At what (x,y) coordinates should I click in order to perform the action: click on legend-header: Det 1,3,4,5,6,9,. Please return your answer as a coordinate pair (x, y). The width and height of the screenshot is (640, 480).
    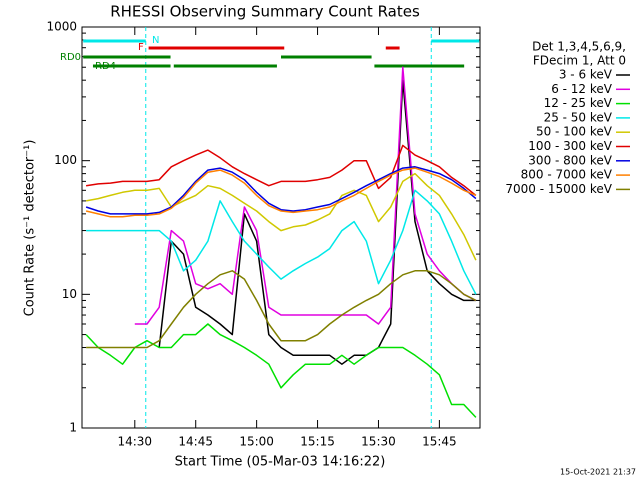
    Looking at the image, I should click on (579, 47).